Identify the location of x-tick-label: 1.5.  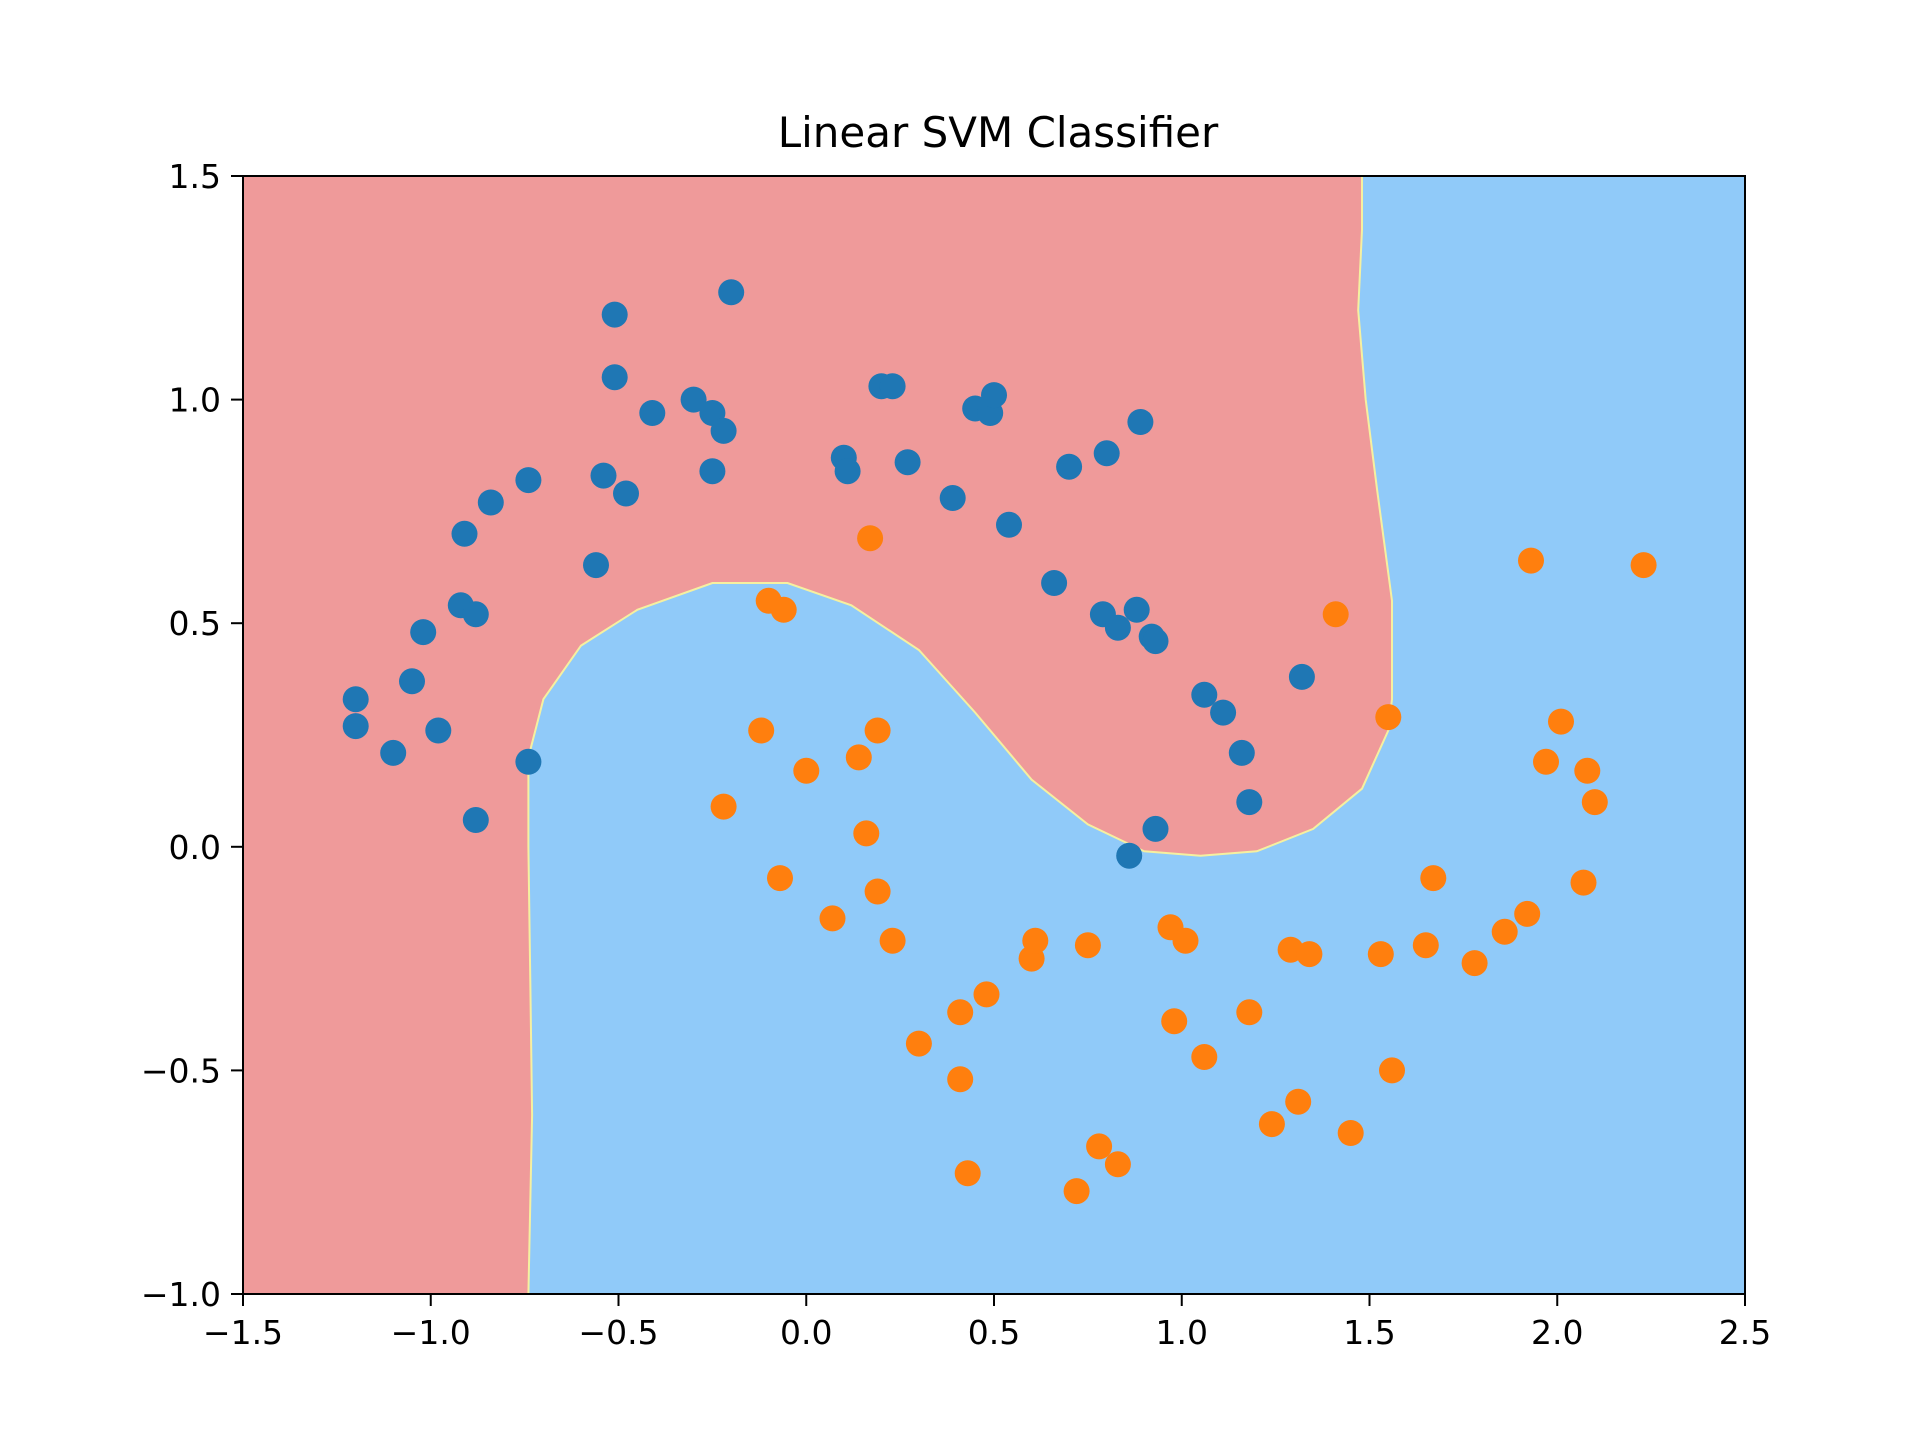
(1369, 1332).